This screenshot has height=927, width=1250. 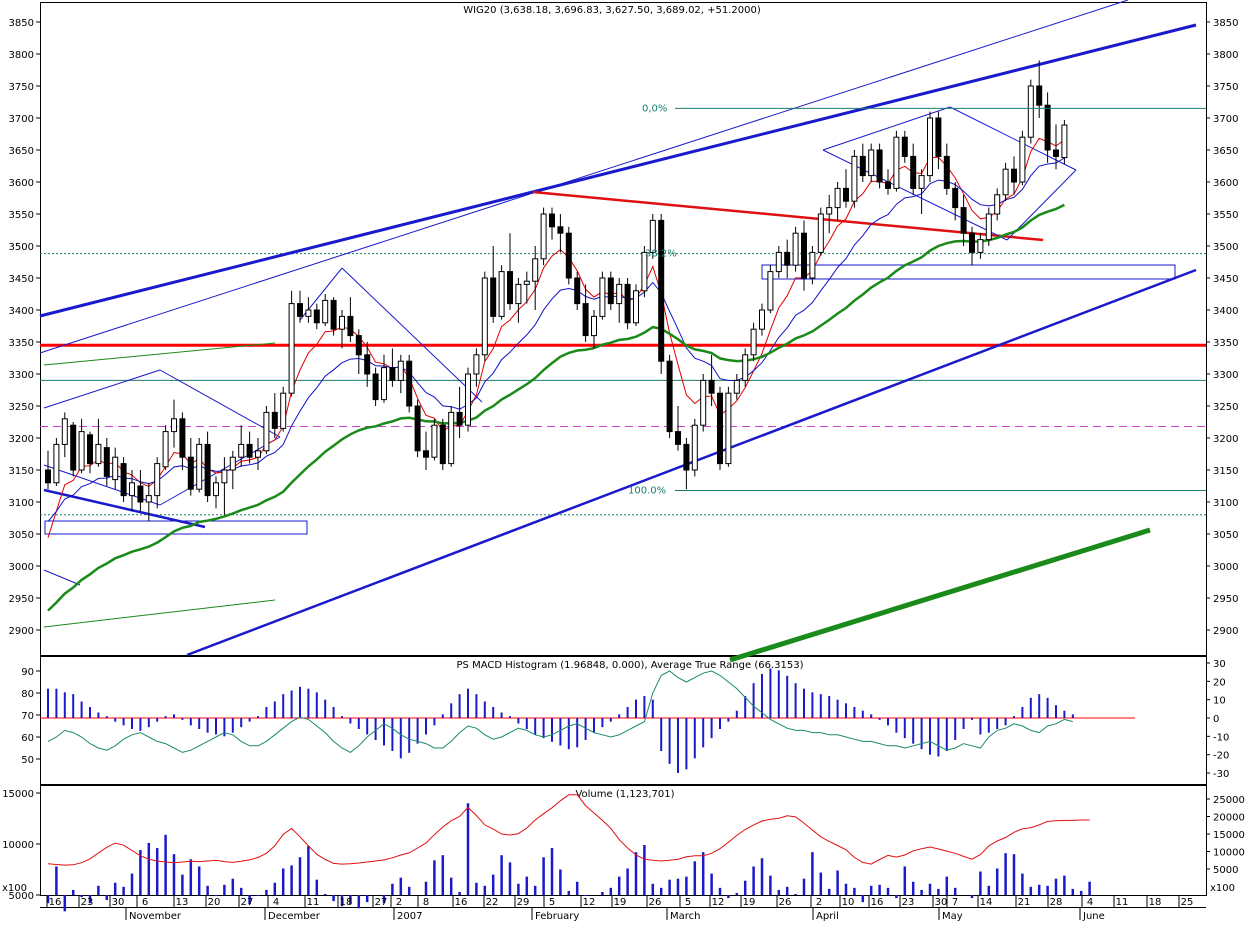 I want to click on price-tick-label-left: 3450, so click(x=21, y=279).